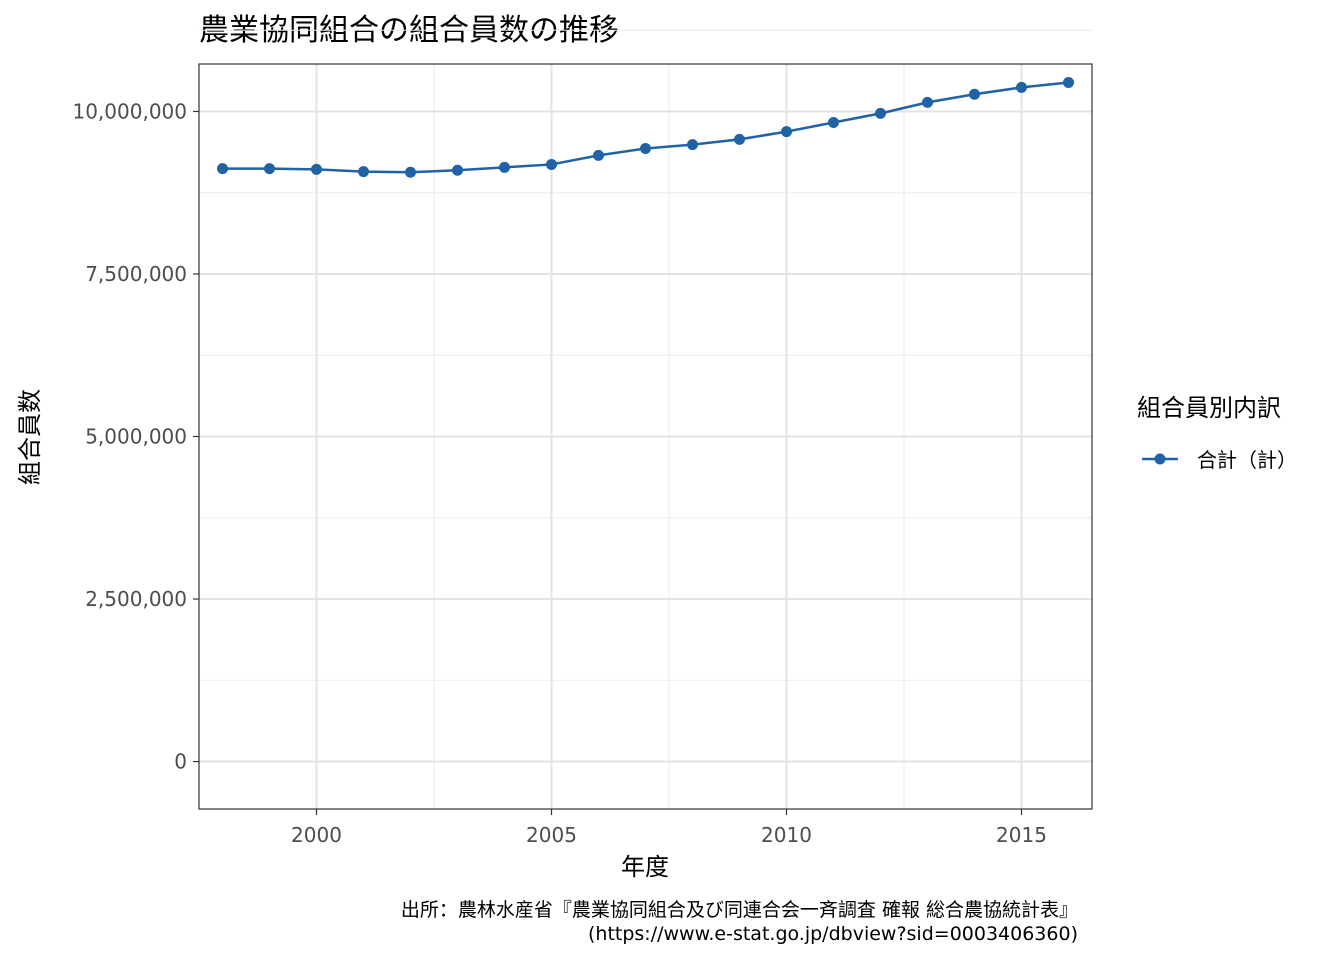 This screenshot has width=1344, height=964. What do you see at coordinates (316, 835) in the screenshot?
I see `x-tick-label: 2000` at bounding box center [316, 835].